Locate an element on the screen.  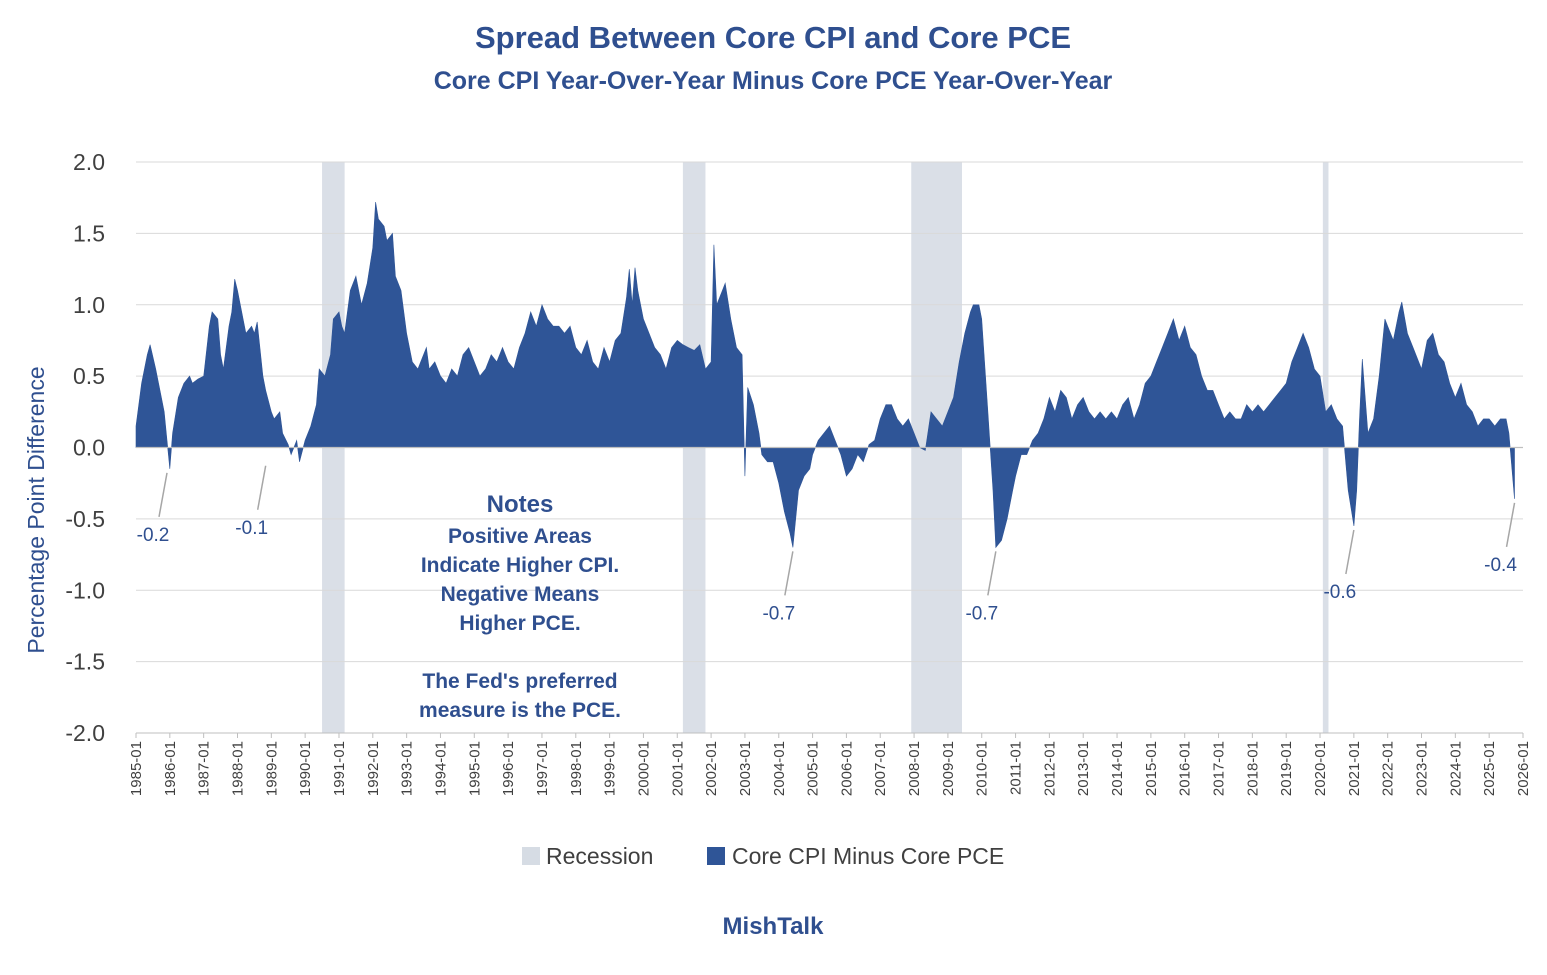
x-tick-label: 2001-01 is located at coordinates (677, 768).